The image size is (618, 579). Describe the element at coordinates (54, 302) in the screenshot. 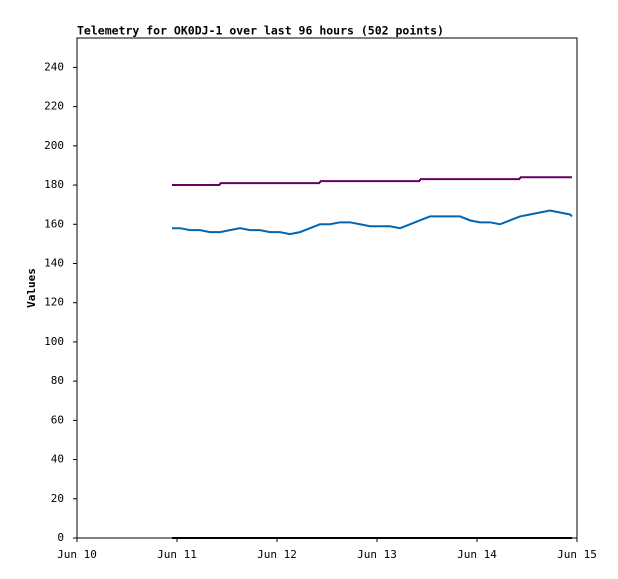

I see `y-tick-label: 120` at that location.